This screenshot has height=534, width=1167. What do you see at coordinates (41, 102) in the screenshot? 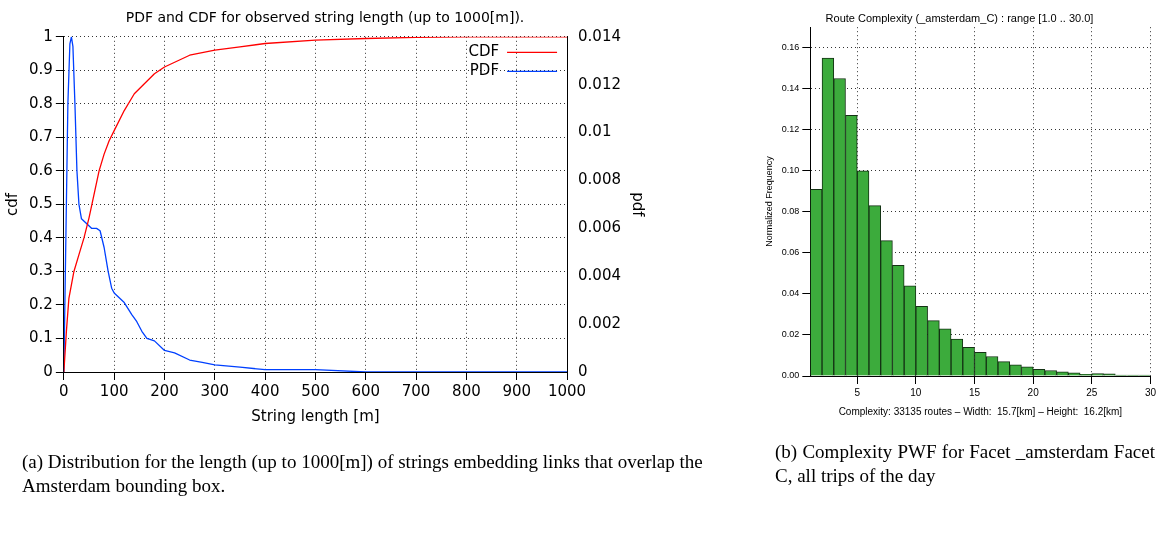
I see `y-tick-label: 0.8` at bounding box center [41, 102].